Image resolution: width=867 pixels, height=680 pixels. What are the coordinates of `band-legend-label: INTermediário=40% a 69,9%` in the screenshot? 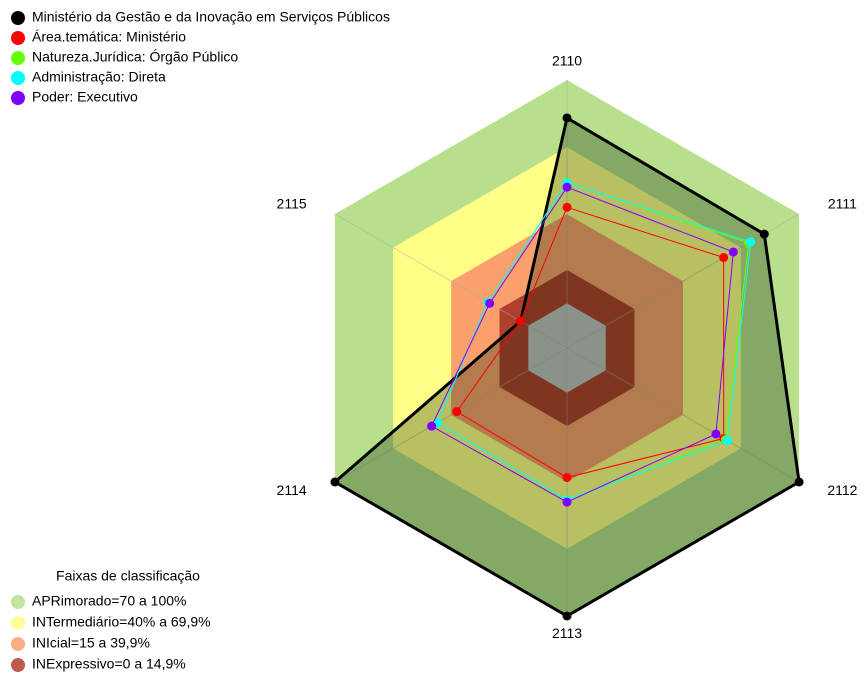 It's located at (121, 622).